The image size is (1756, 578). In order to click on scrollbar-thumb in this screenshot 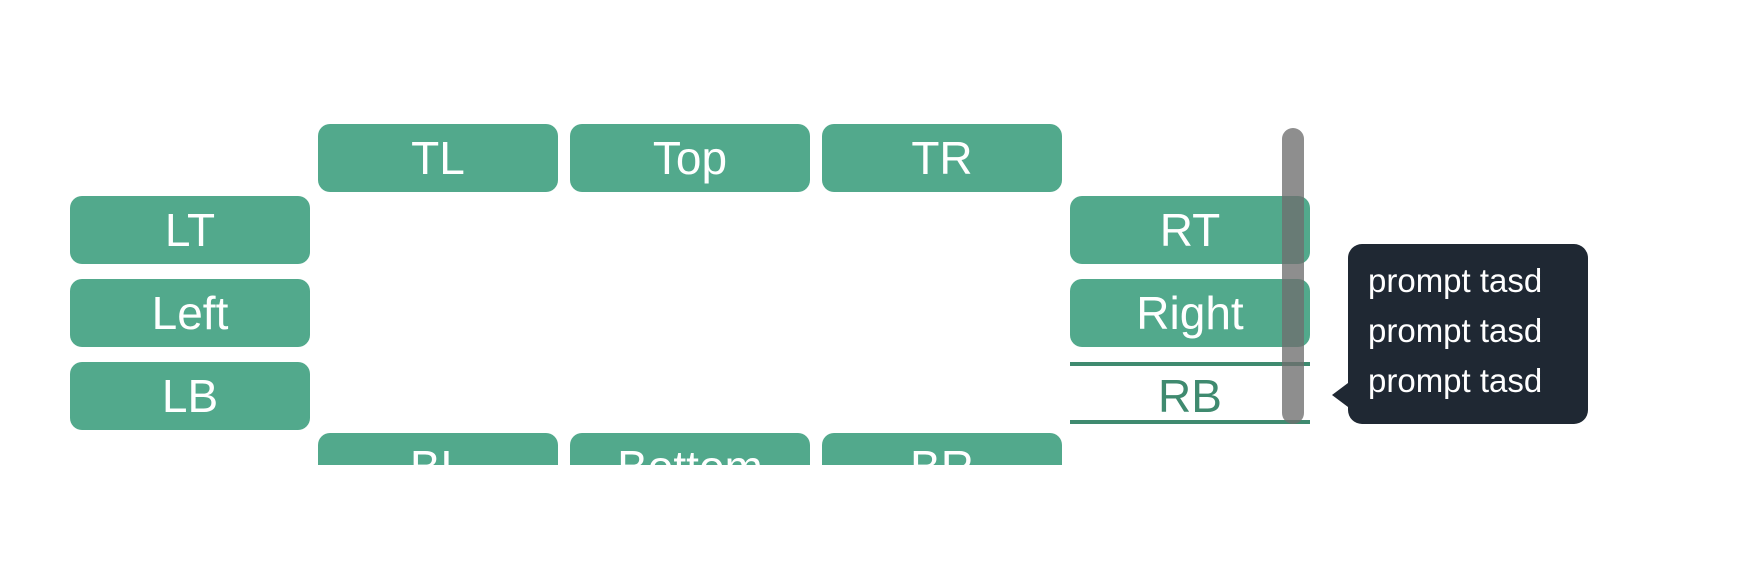, I will do `click(1293, 276)`.